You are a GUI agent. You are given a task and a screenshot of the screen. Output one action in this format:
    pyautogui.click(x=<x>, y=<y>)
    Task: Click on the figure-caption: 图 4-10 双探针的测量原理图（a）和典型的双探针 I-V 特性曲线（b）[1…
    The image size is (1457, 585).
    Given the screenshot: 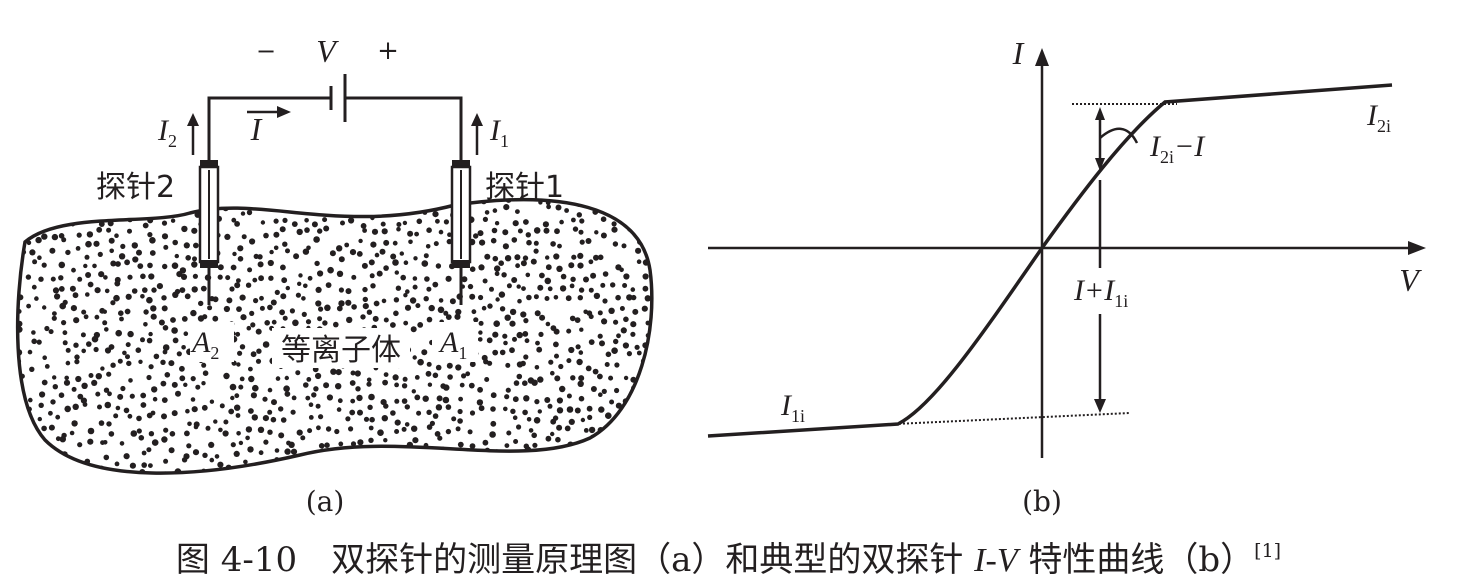 What is the action you would take?
    pyautogui.click(x=728, y=556)
    